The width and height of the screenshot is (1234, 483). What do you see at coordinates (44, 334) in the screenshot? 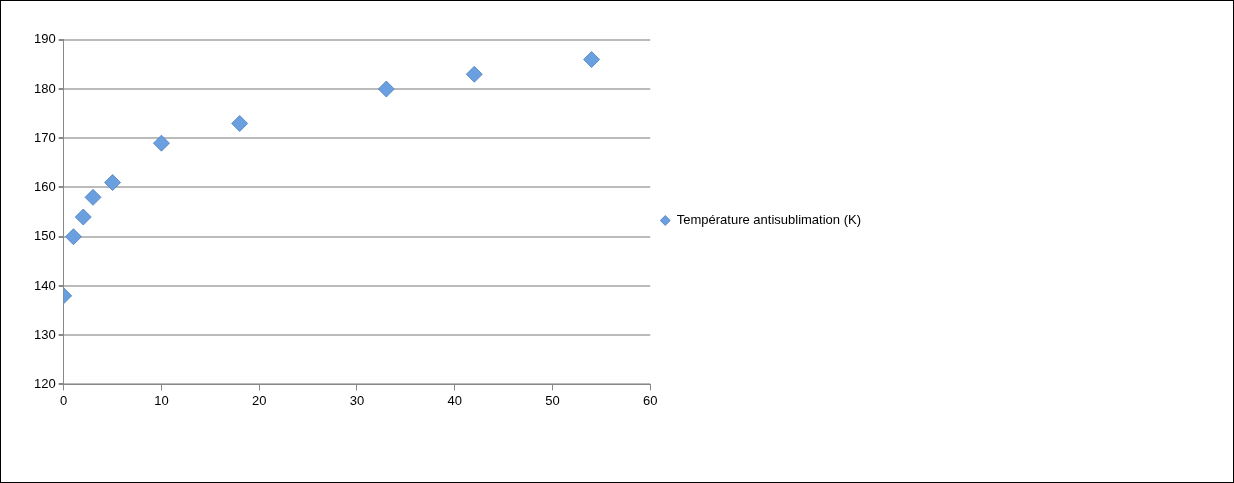
I see `y-tick-label: 130` at bounding box center [44, 334].